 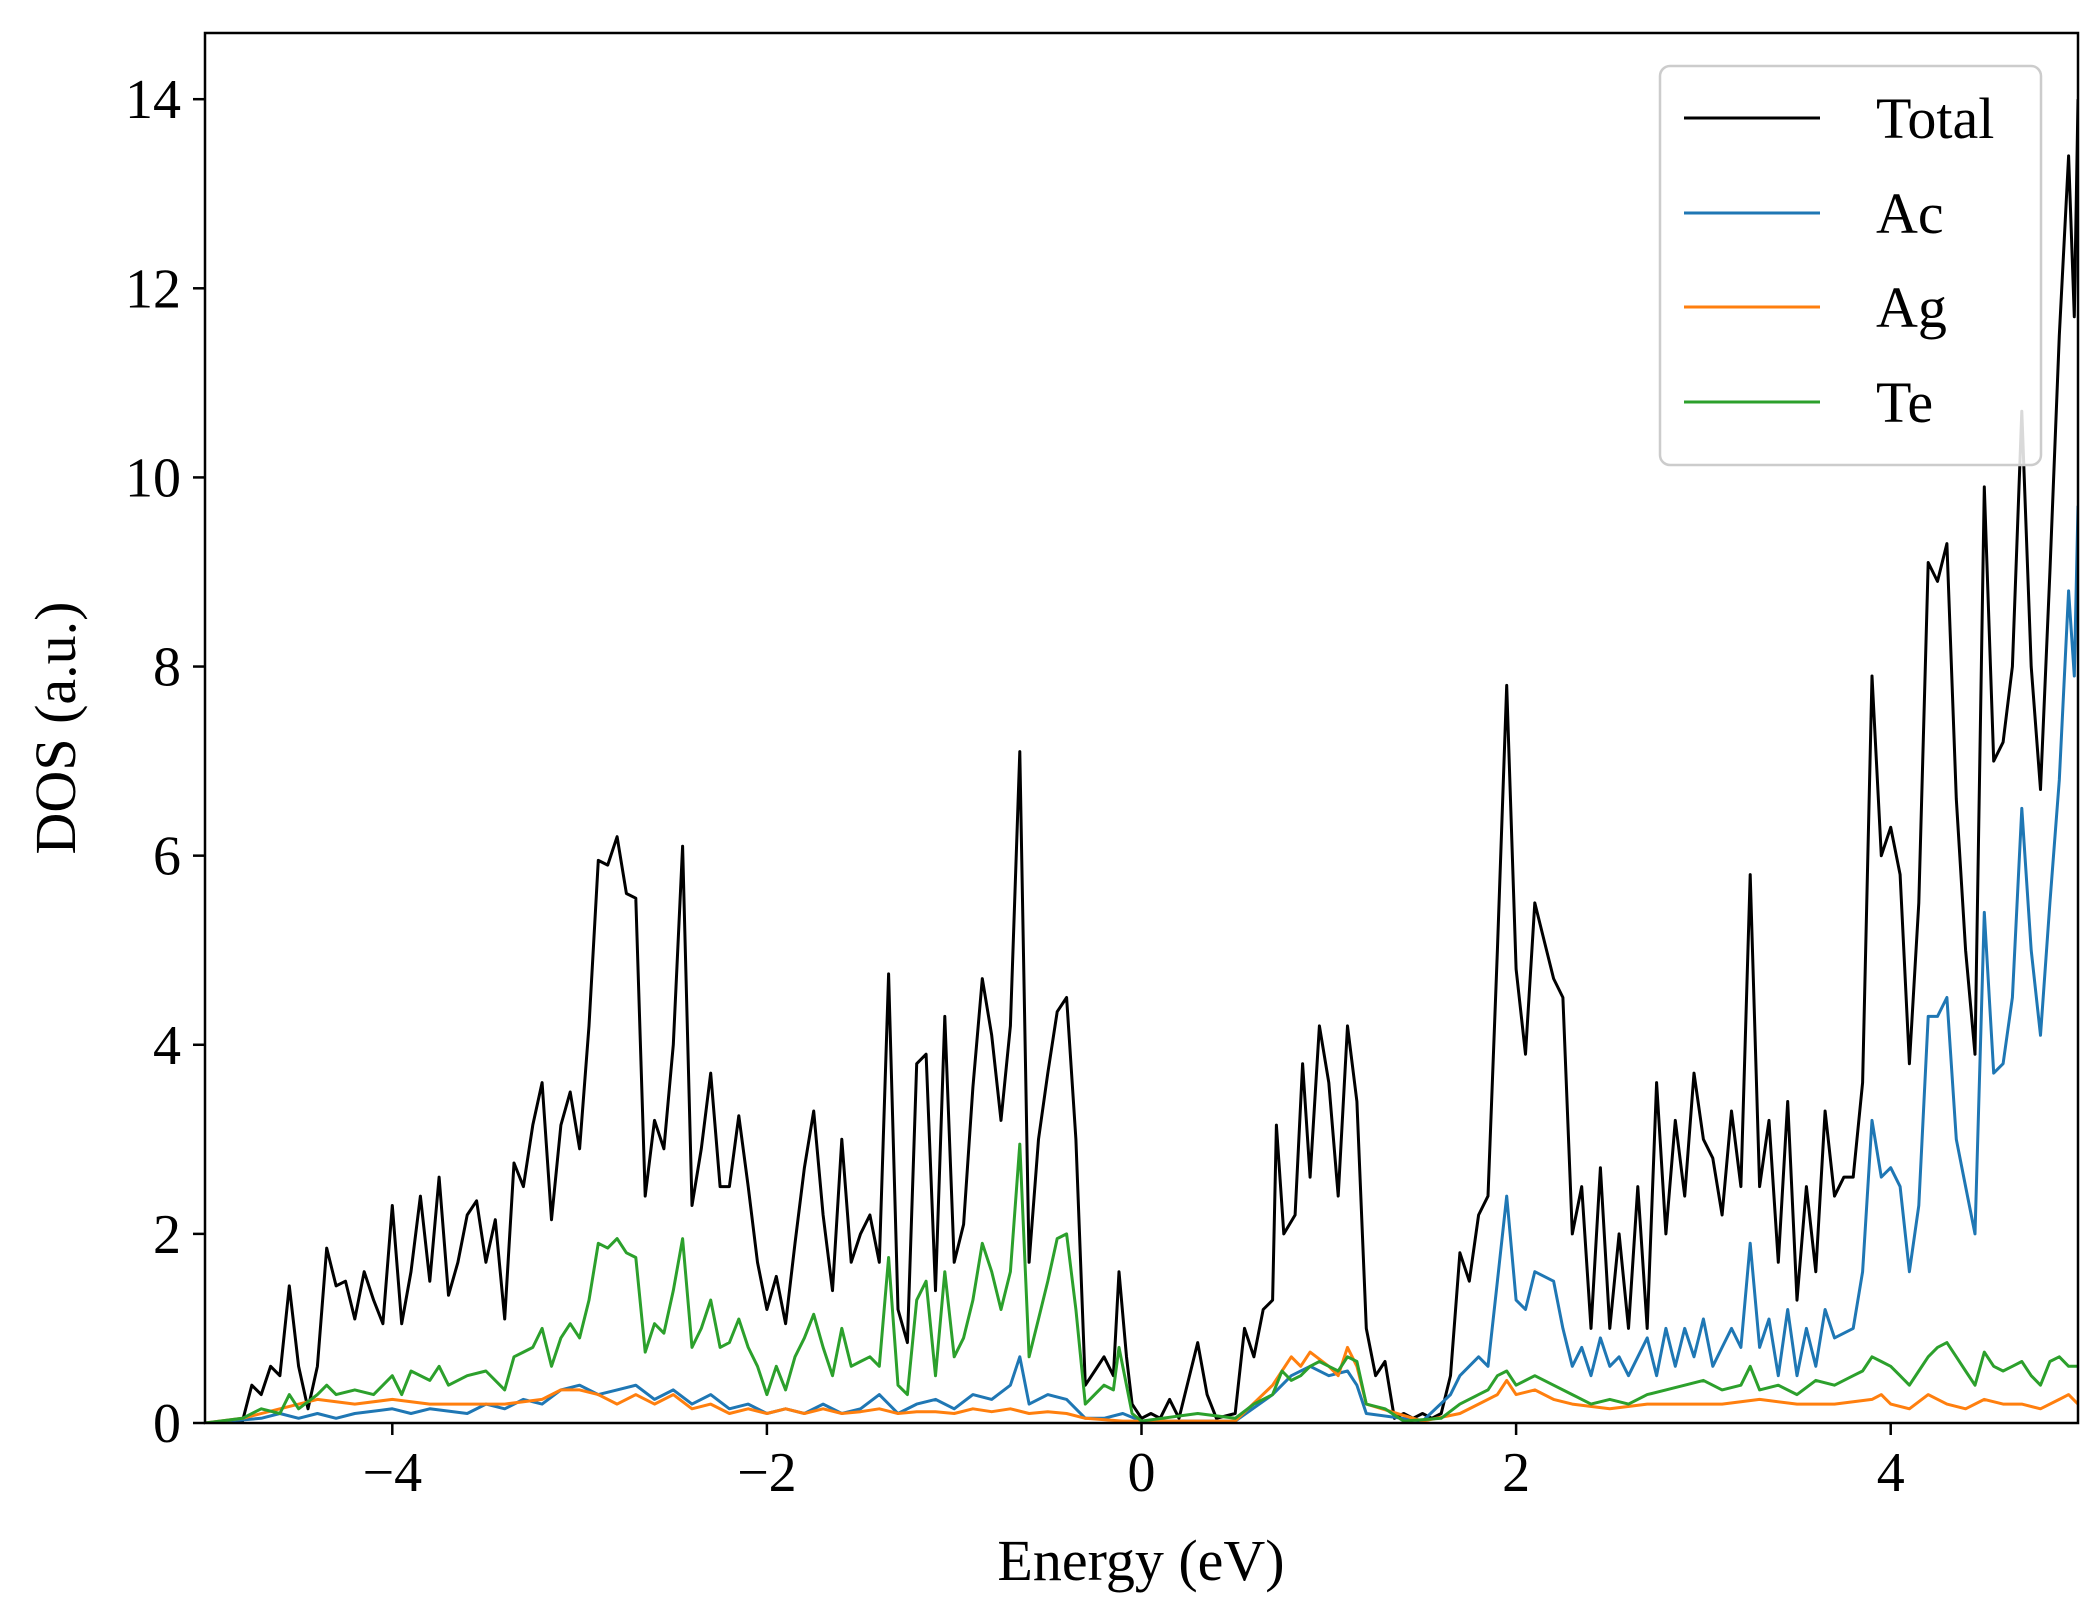 What do you see at coordinates (1904, 402) in the screenshot?
I see `legend-label-te: Te` at bounding box center [1904, 402].